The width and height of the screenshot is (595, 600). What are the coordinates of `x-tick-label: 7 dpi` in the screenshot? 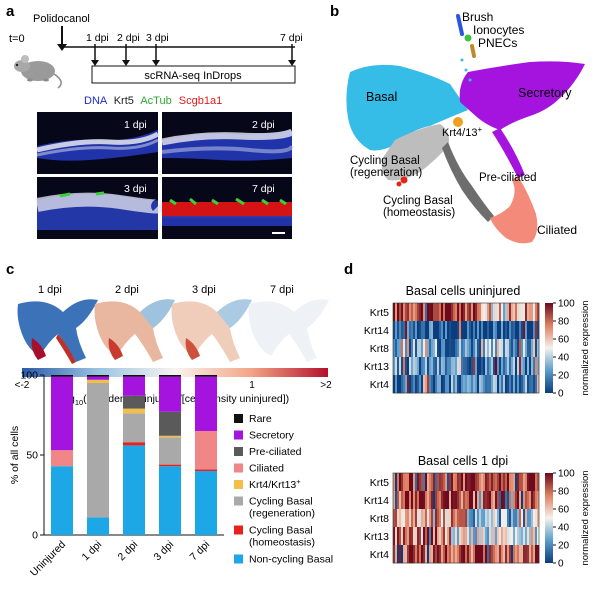 It's located at (200, 551).